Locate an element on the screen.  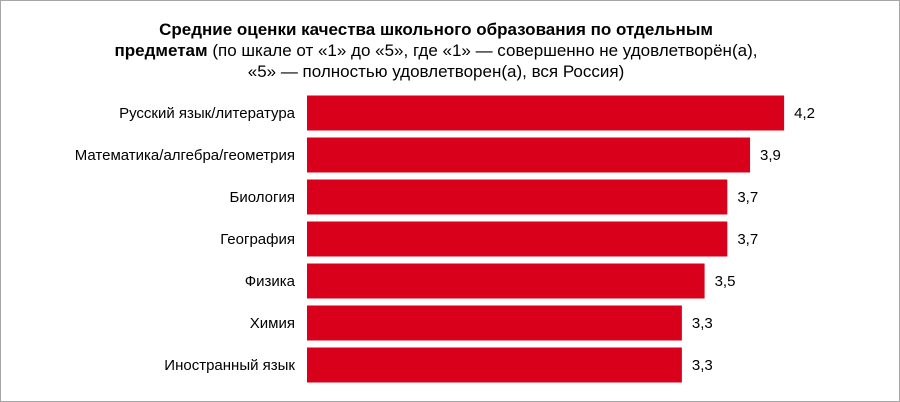
value-label: 3,9 is located at coordinates (770, 155).